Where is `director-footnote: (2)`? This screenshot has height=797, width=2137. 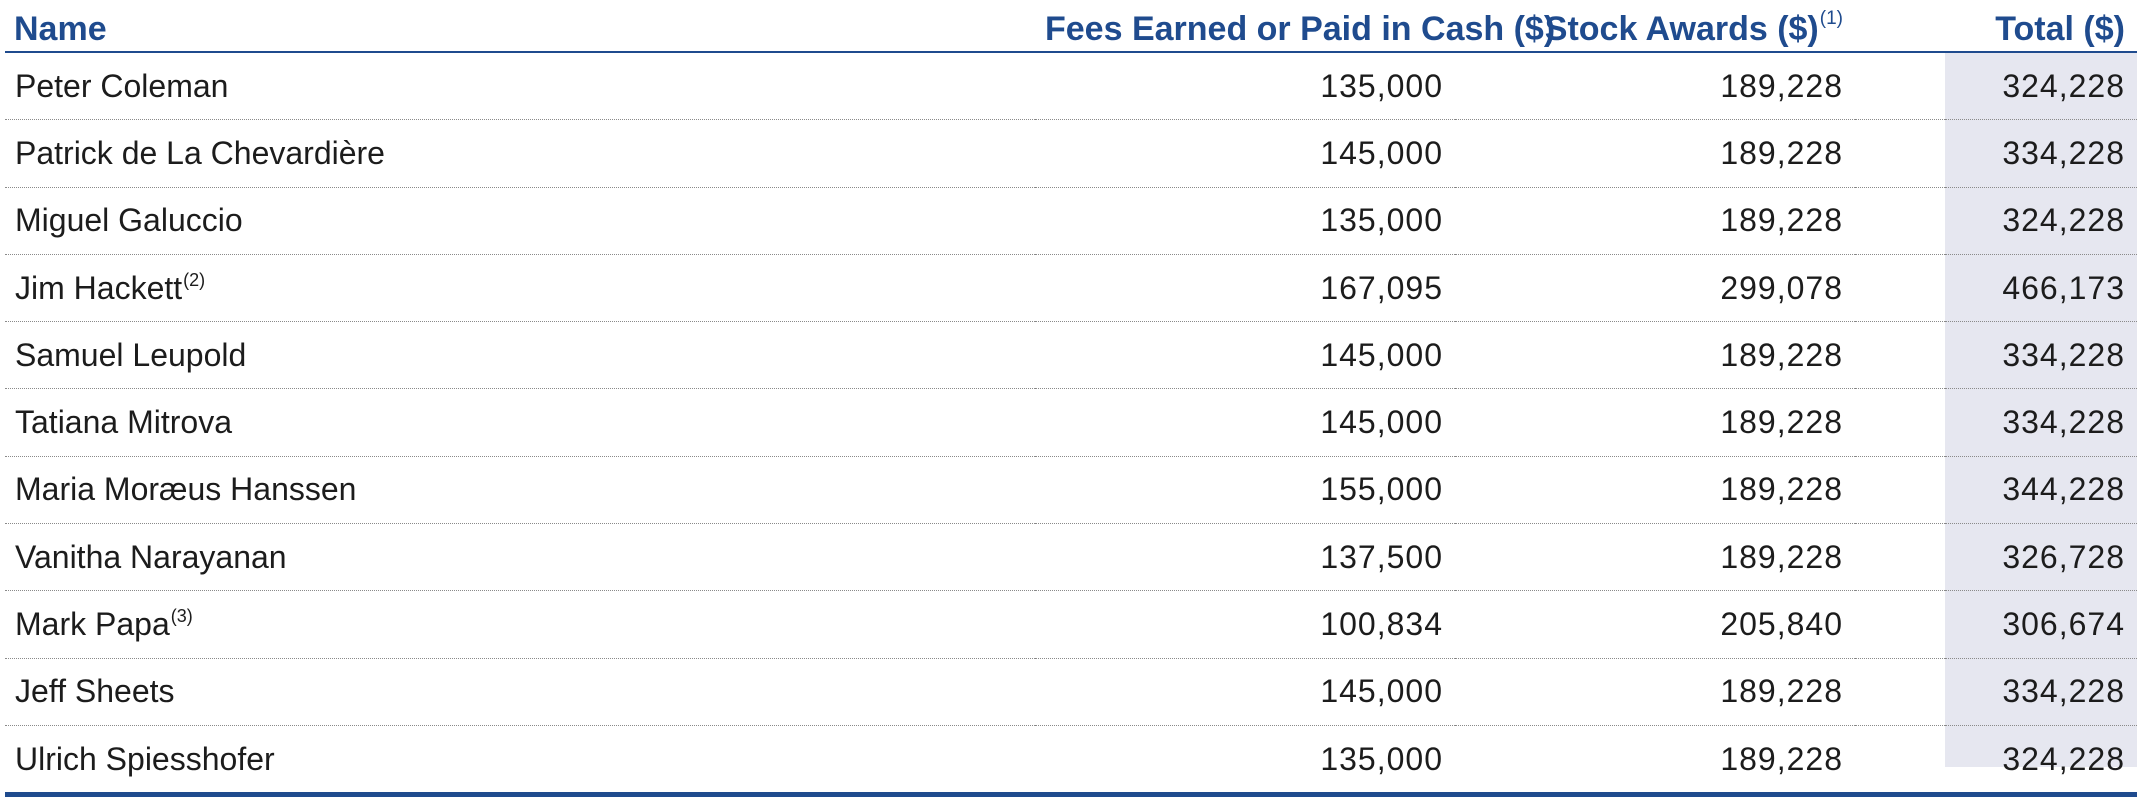
director-footnote: (2) is located at coordinates (194, 279).